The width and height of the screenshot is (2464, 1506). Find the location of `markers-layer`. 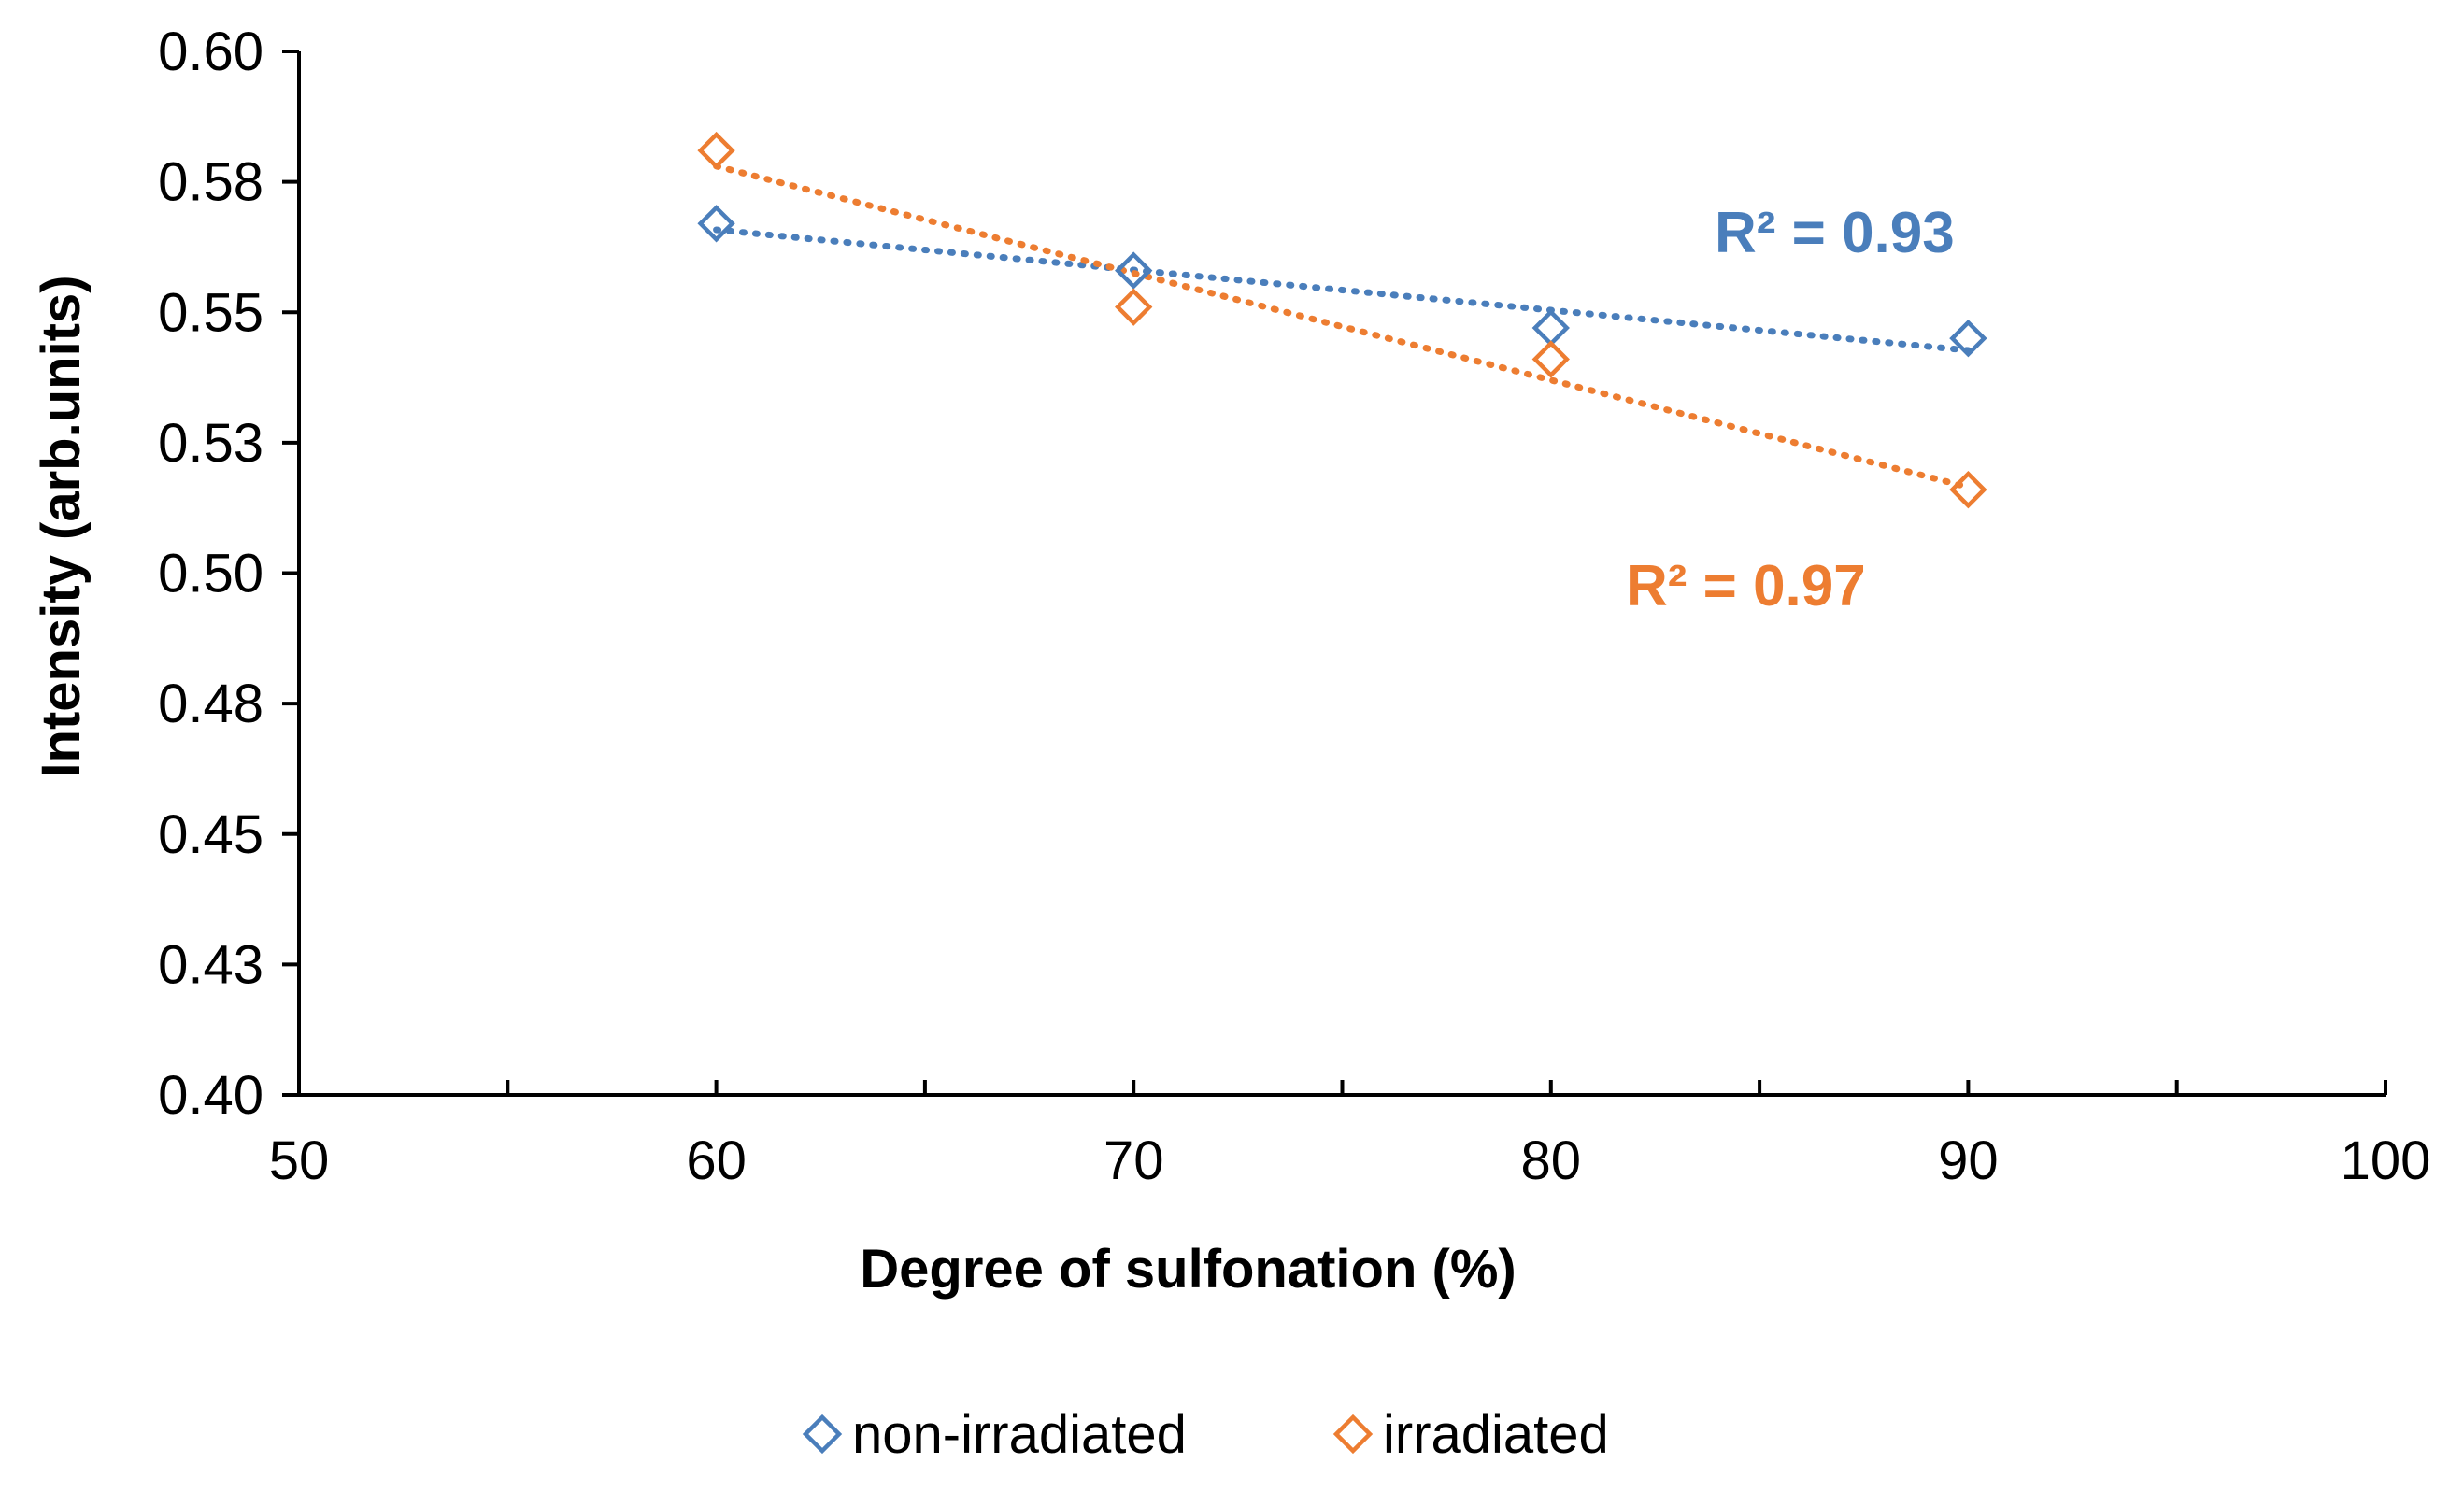

markers-layer is located at coordinates (1342, 320).